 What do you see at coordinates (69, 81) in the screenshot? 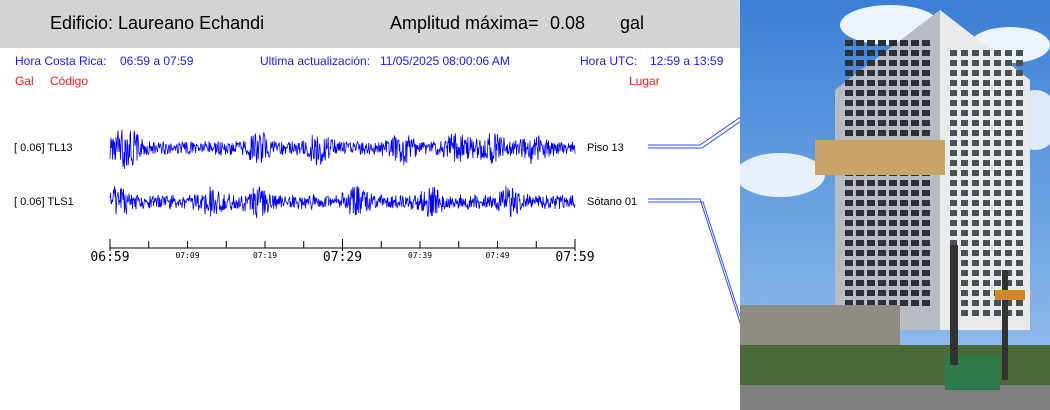
I see `column-code: Código` at bounding box center [69, 81].